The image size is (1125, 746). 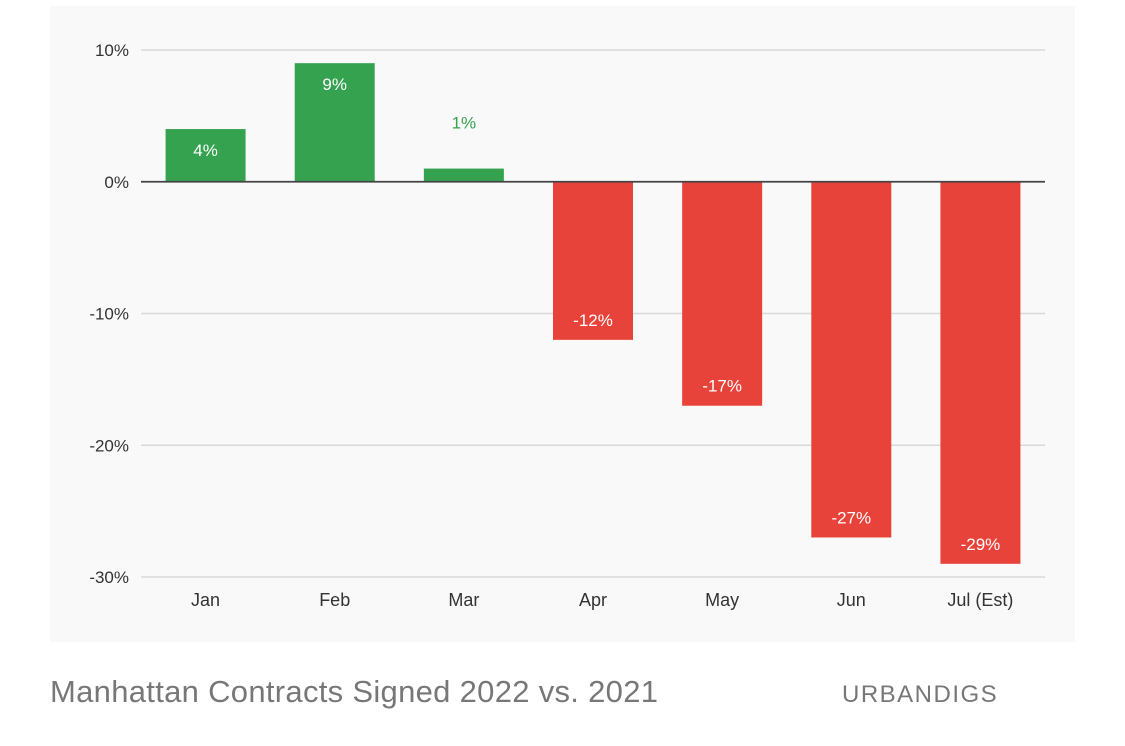 I want to click on x-tick-label: Jul (Est), so click(x=980, y=600).